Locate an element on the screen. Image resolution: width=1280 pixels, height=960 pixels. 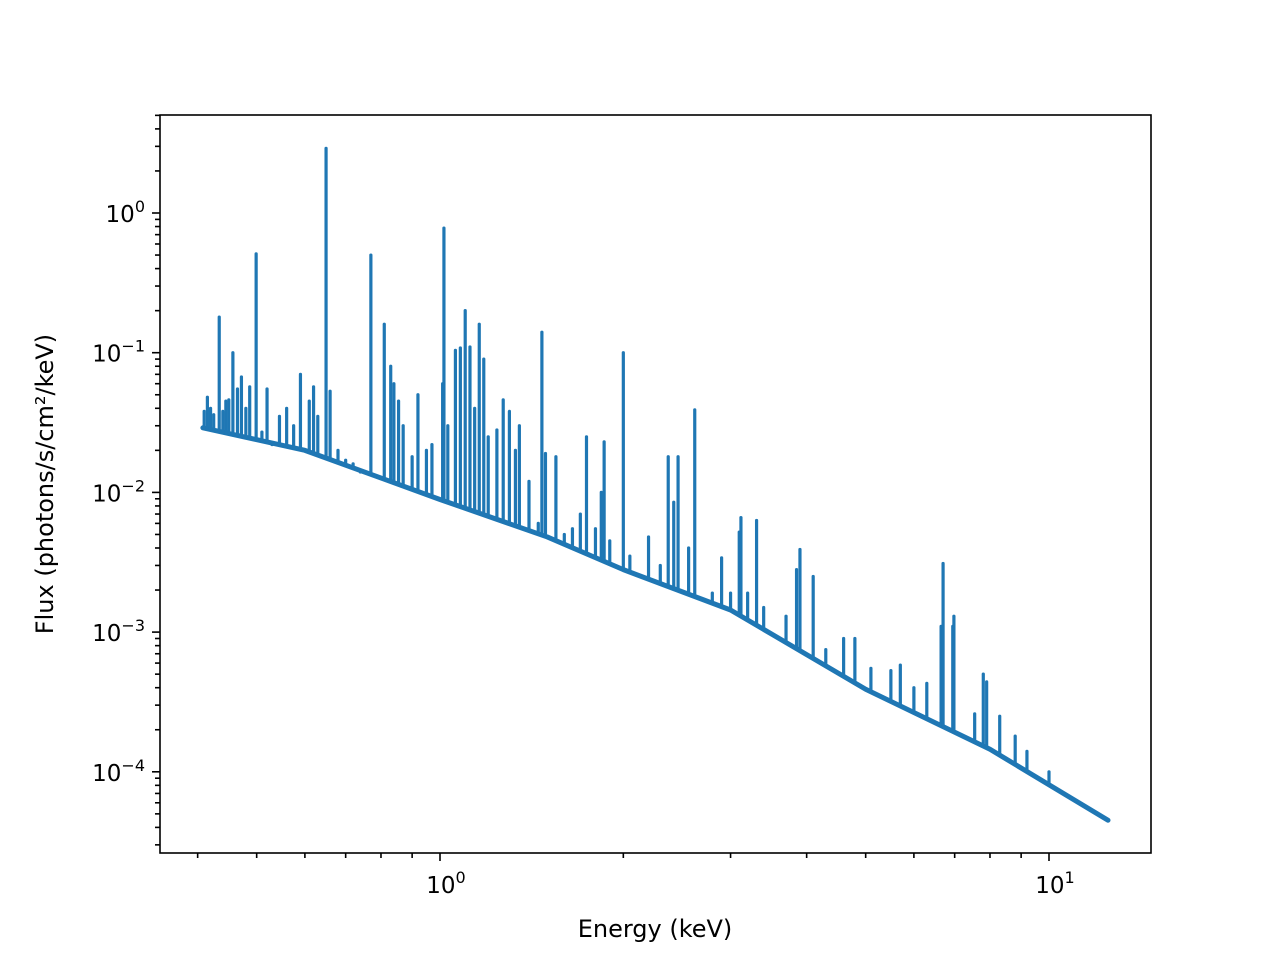
tick-exponent: −3 is located at coordinates (133, 625).